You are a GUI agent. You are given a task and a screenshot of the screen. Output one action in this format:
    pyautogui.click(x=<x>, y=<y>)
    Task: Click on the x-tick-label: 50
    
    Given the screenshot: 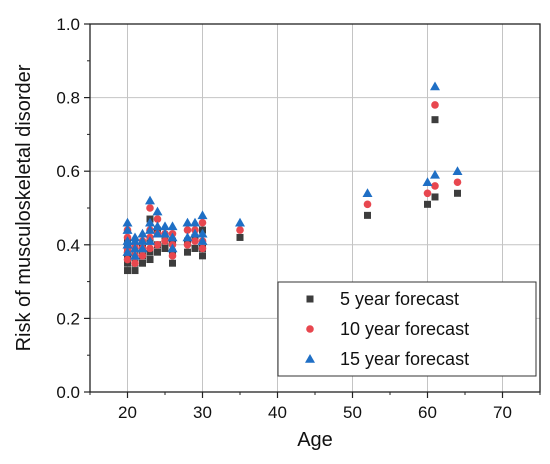 What is the action you would take?
    pyautogui.click(x=352, y=412)
    